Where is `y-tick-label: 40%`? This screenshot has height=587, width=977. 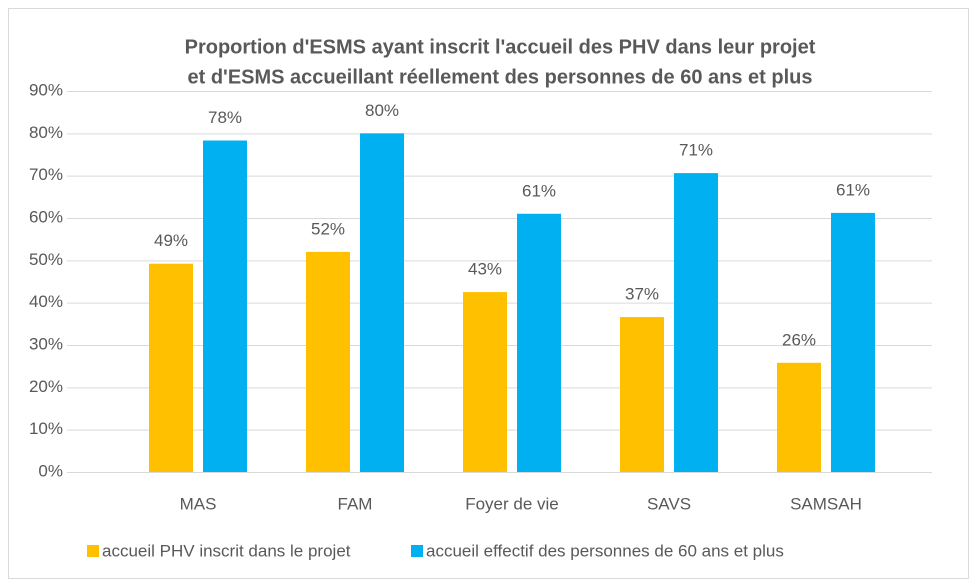 y-tick-label: 40% is located at coordinates (46, 301).